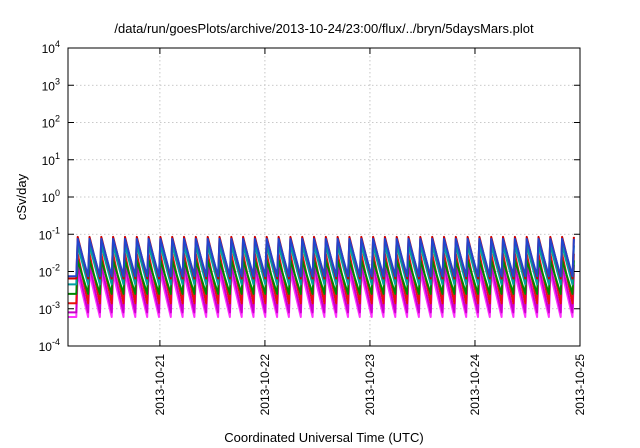 This screenshot has height=448, width=640. I want to click on y-axis-label: cSv/day, so click(21, 196).